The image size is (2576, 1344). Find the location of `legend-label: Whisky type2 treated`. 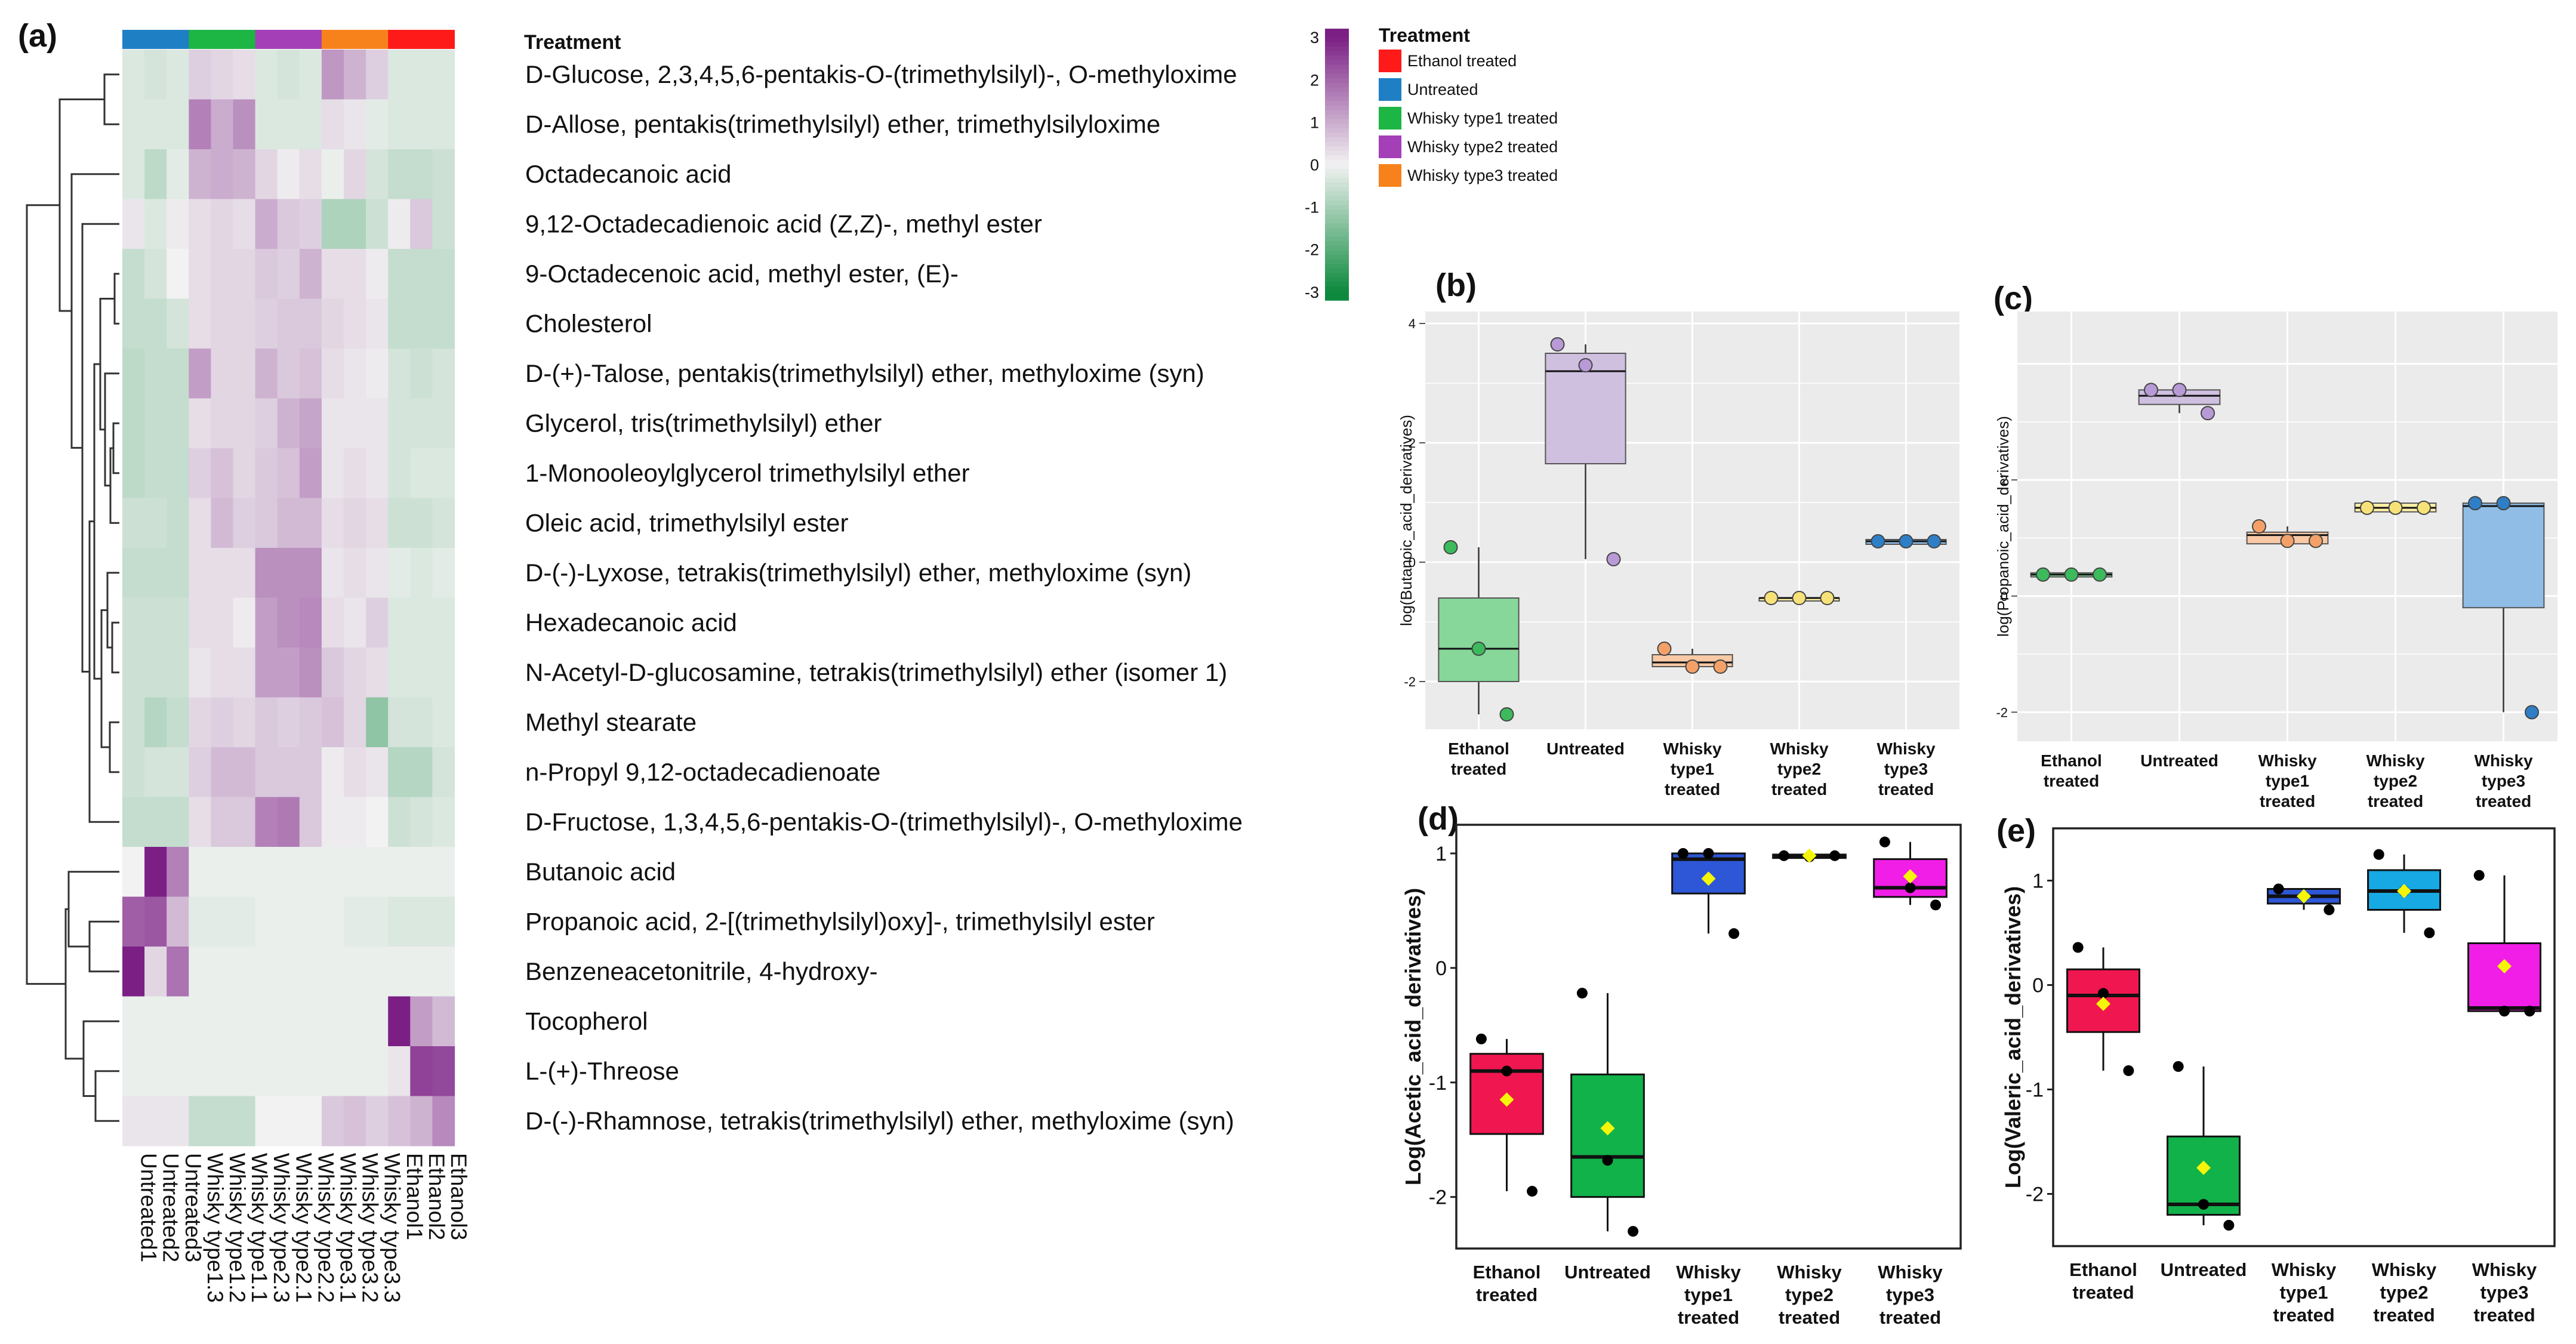

legend-label: Whisky type2 treated is located at coordinates (1482, 147).